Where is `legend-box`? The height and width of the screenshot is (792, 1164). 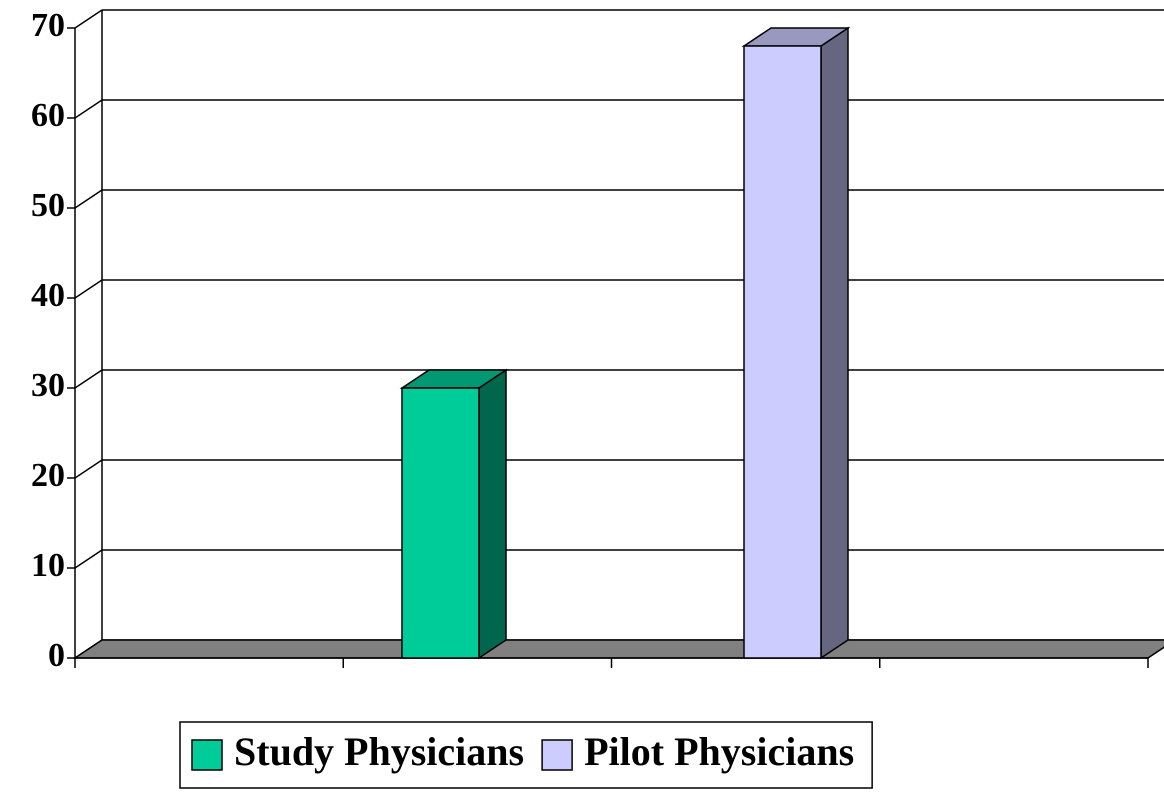
legend-box is located at coordinates (526, 755).